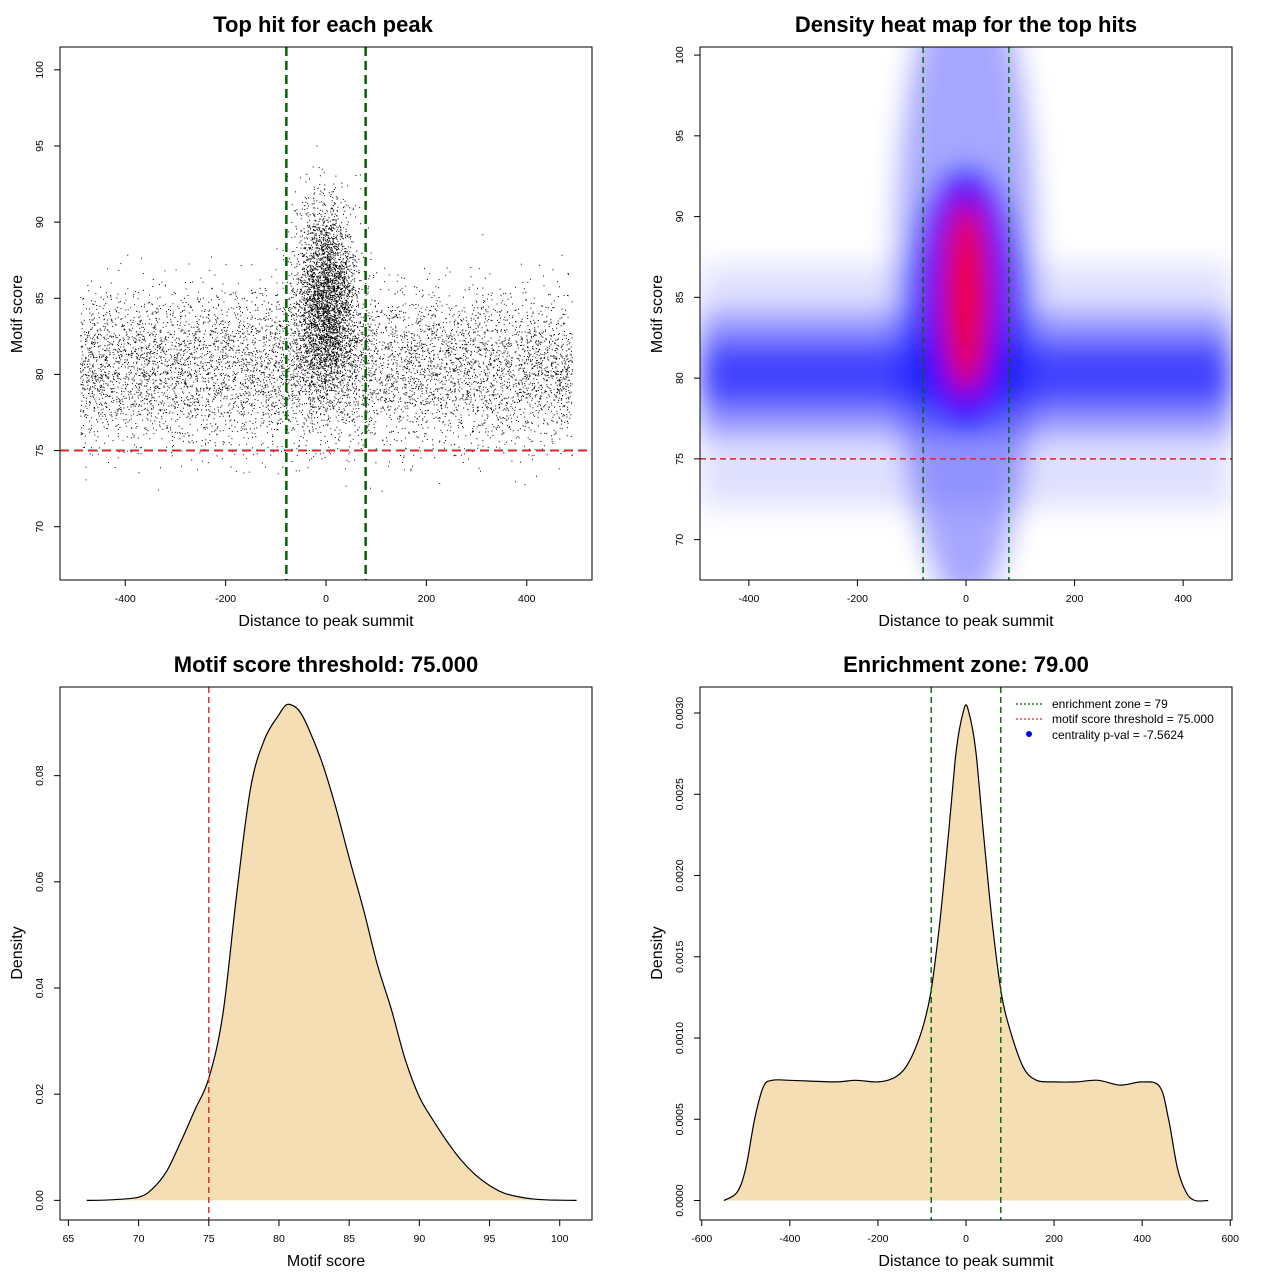 The image size is (1280, 1280). Describe the element at coordinates (680, 1119) in the screenshot. I see `y-tick-label: 0.0005` at that location.